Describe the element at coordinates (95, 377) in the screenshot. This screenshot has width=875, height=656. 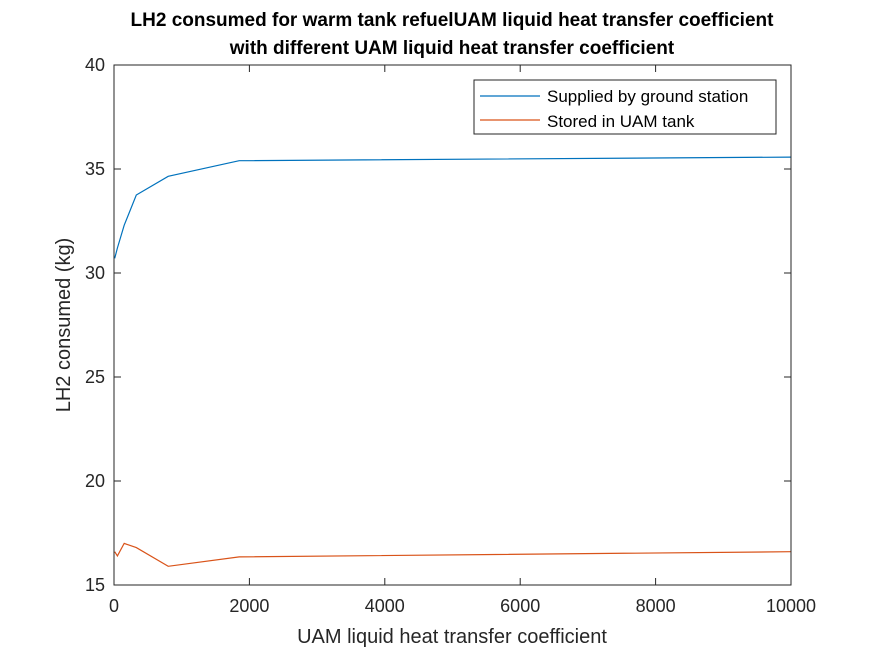
I see `y-tick-label: 25` at that location.